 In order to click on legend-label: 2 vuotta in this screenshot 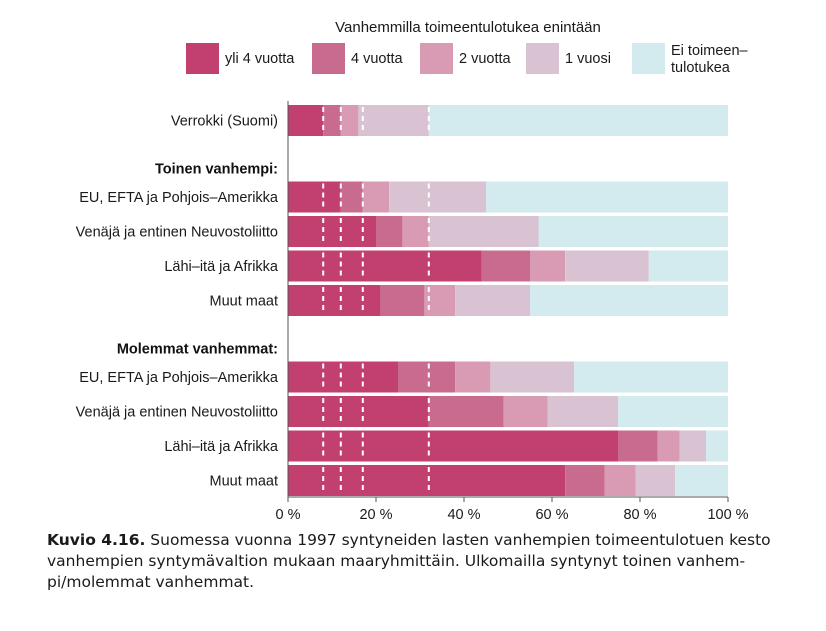, I will do `click(485, 59)`.